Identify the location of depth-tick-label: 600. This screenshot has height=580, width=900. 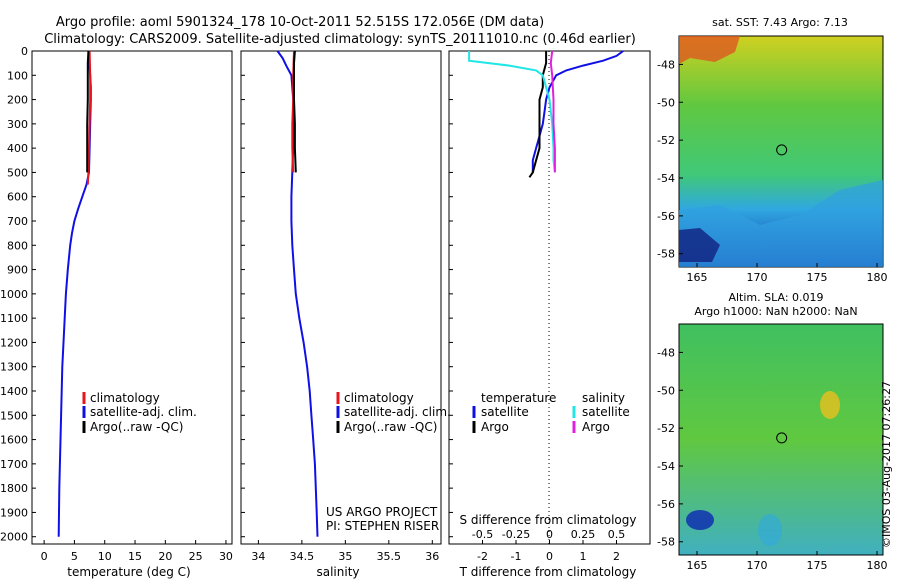
(17, 197).